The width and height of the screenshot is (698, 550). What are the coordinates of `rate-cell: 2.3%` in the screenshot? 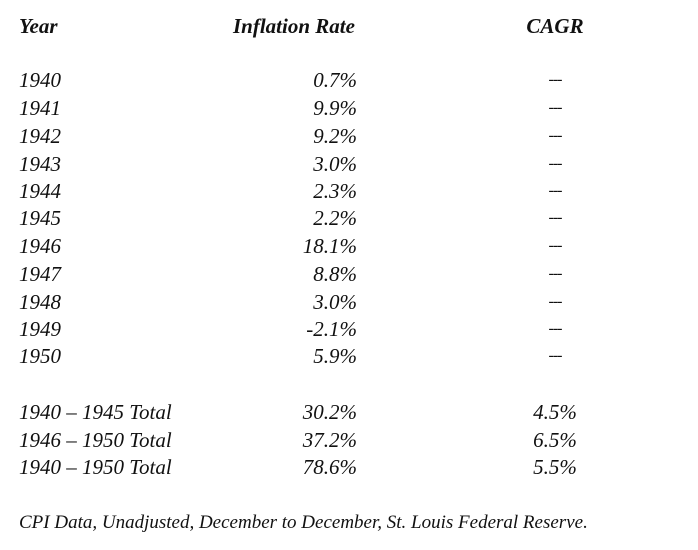 It's located at (335, 191).